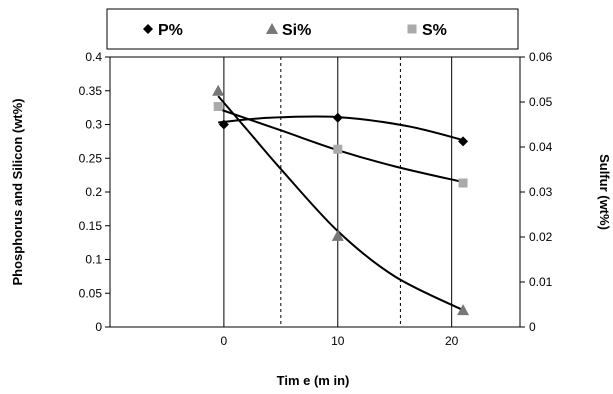  I want to click on right-axis-ticks: 0 0.01 0.02 0.03 0.04 0.05 0.06, so click(536, 192).